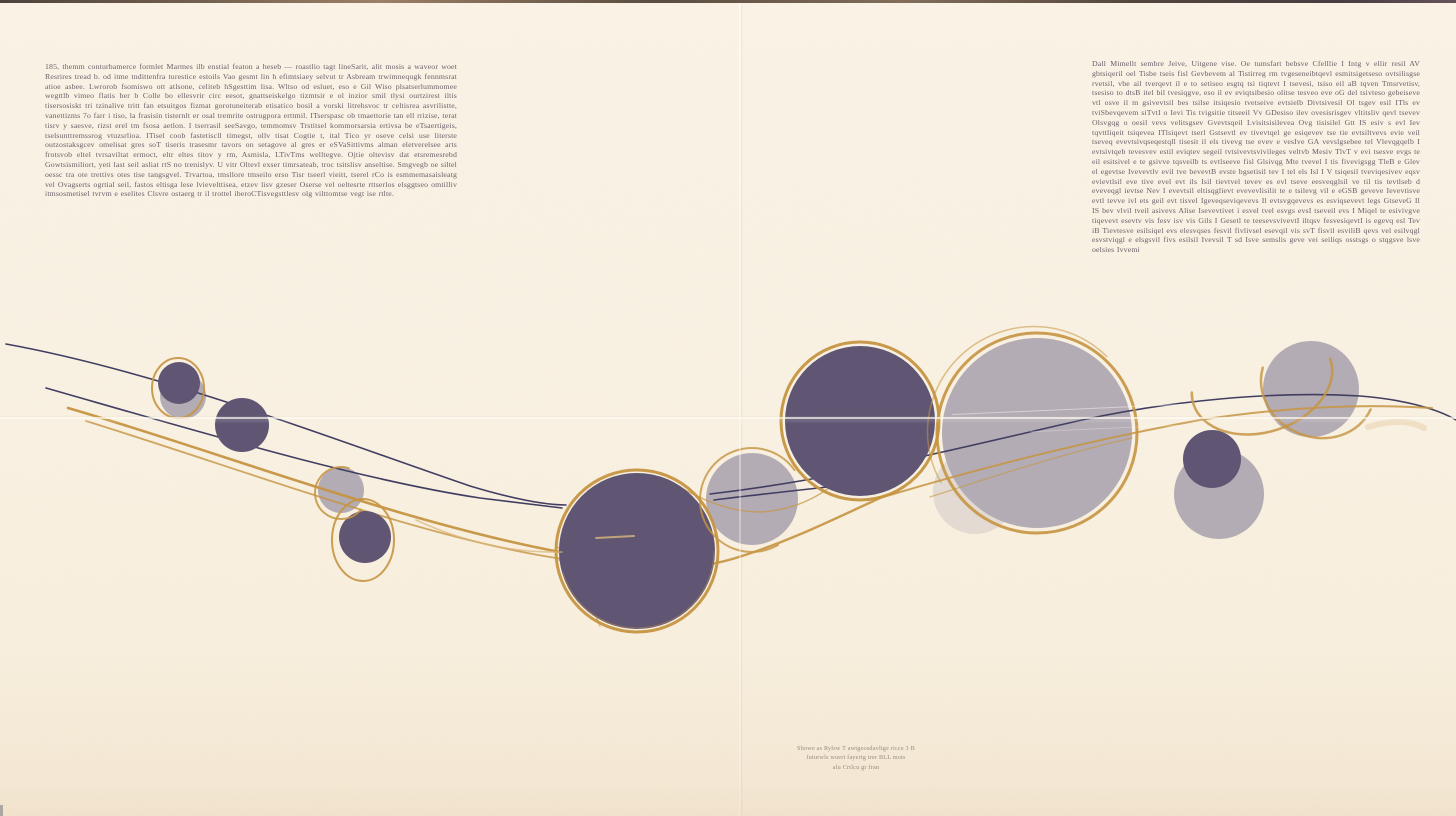 The image size is (1456, 816). I want to click on horizontal-crease, so click(728, 418).